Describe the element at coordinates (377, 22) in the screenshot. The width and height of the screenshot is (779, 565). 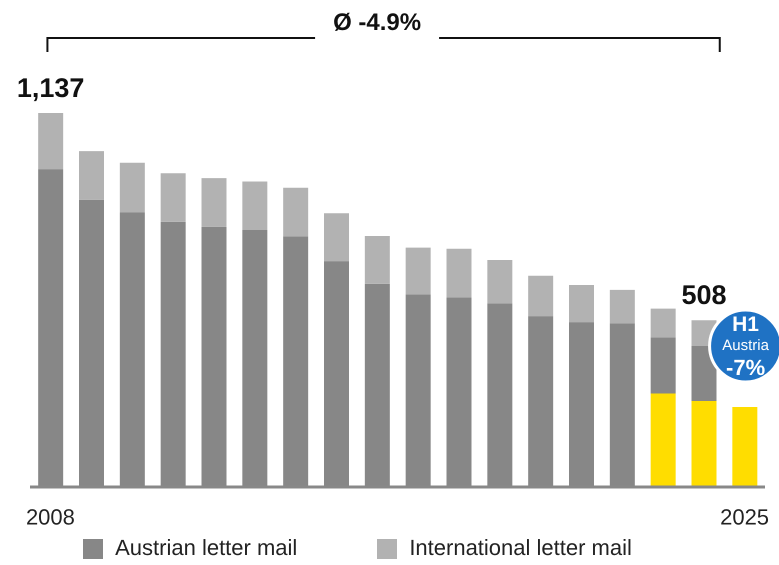
I see `text: Ø -4.9%` at that location.